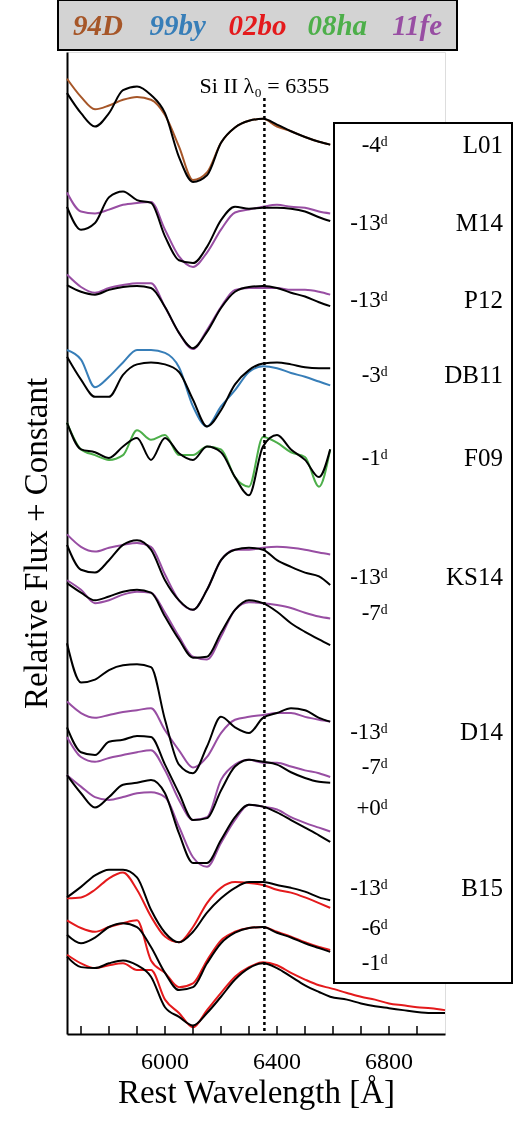 The height and width of the screenshot is (1135, 519). I want to click on annotation: DB11, so click(473, 374).